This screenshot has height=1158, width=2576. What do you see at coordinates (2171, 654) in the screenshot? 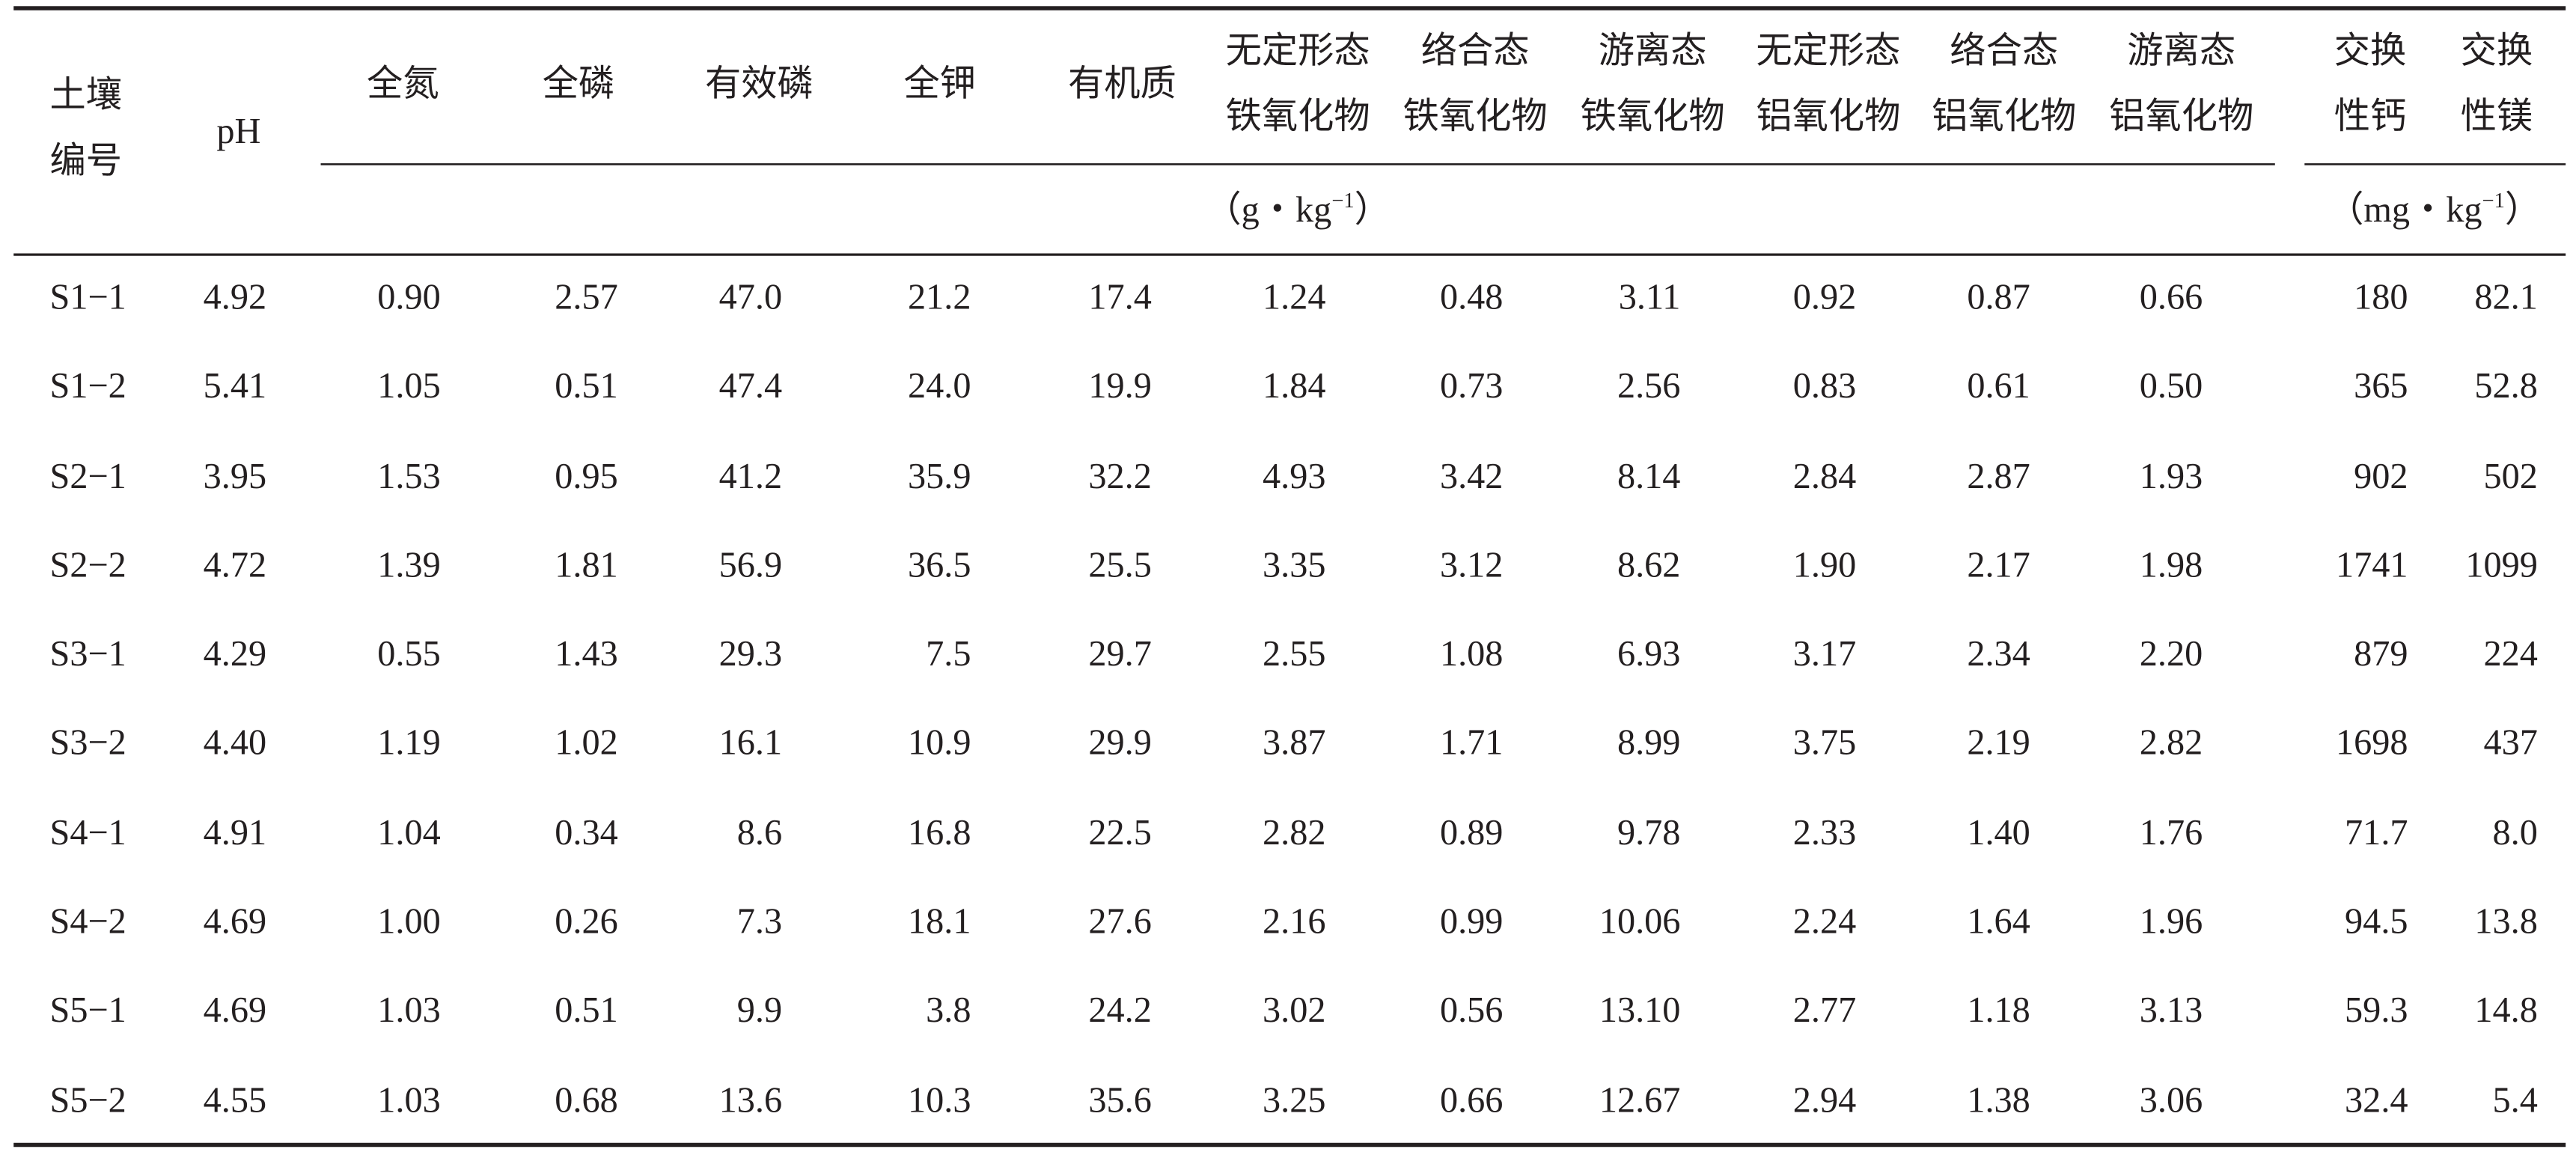
I see `cell: 2.20` at bounding box center [2171, 654].